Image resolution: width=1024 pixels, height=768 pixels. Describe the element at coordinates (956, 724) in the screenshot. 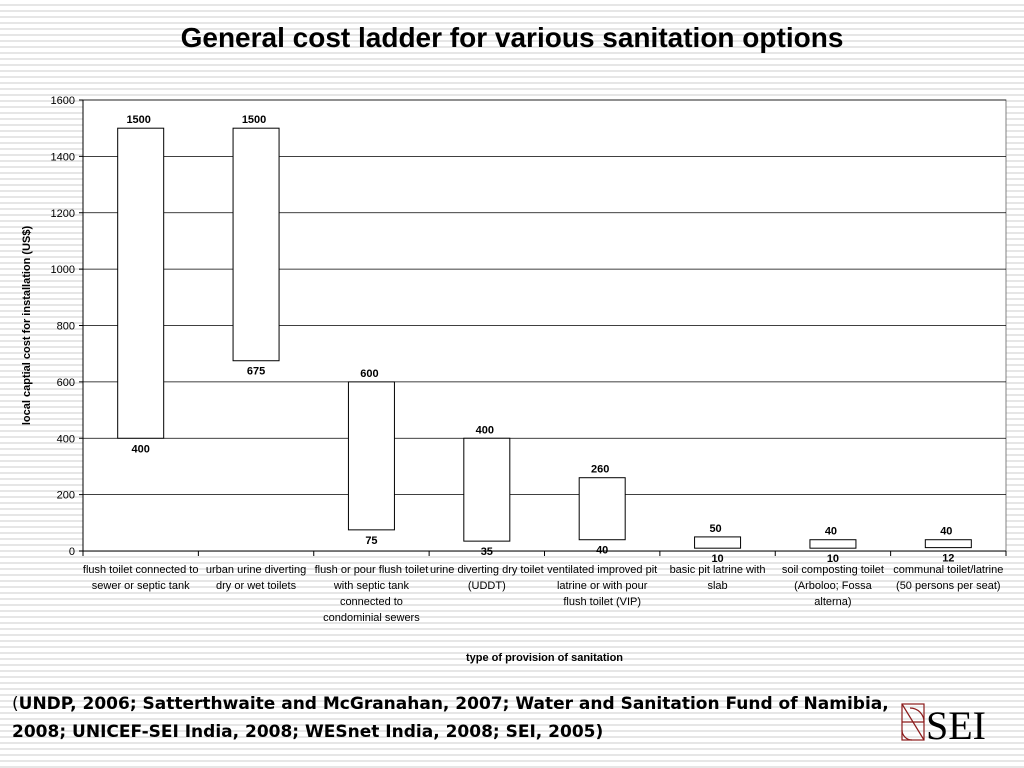

I see `sei-logo-text: SEI` at that location.